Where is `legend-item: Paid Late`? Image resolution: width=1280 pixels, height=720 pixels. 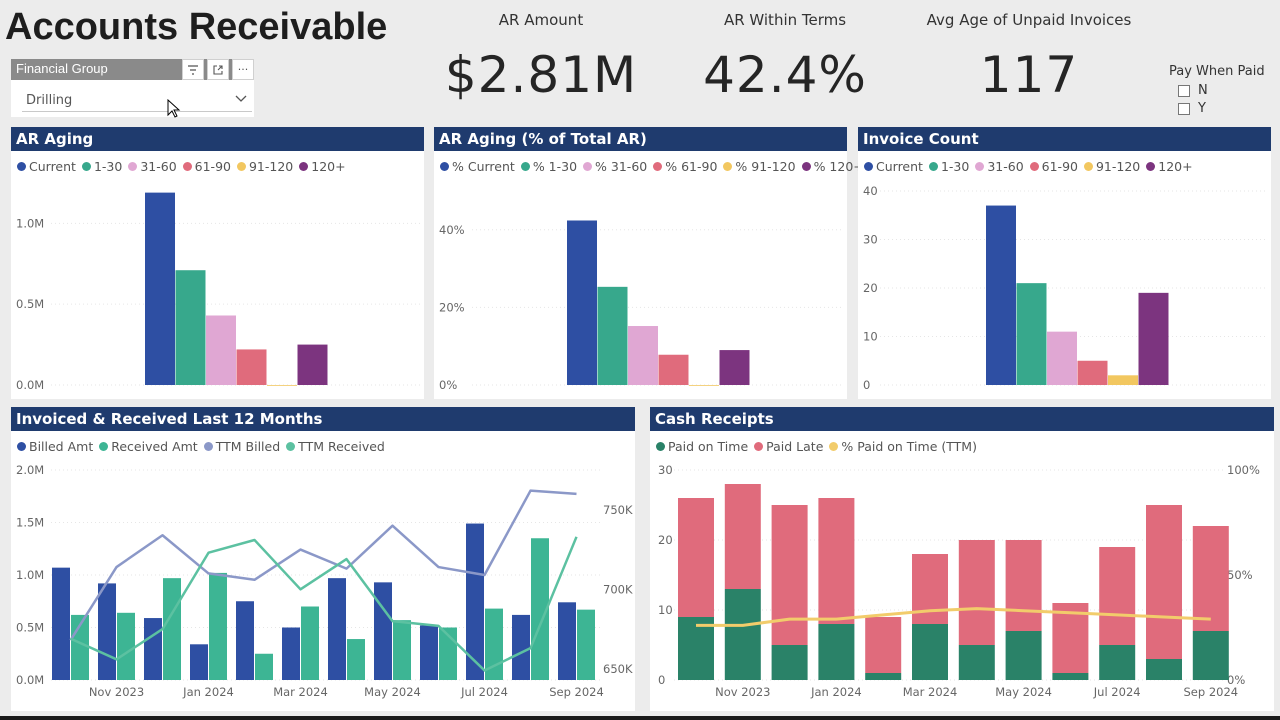
legend-item: Paid Late is located at coordinates (788, 446).